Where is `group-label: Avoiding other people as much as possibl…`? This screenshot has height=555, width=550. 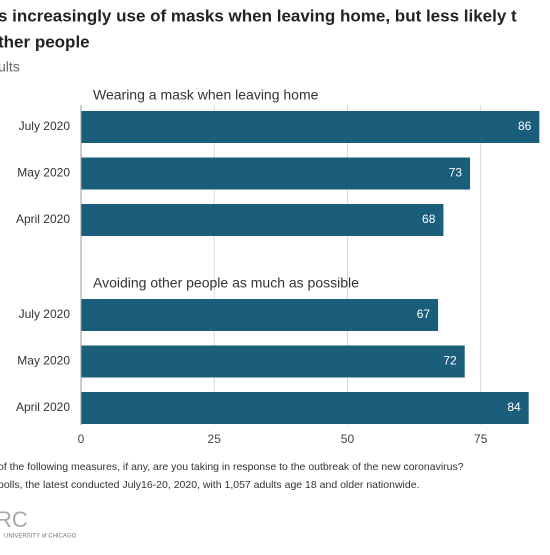 group-label: Avoiding other people as much as possibl… is located at coordinates (226, 283).